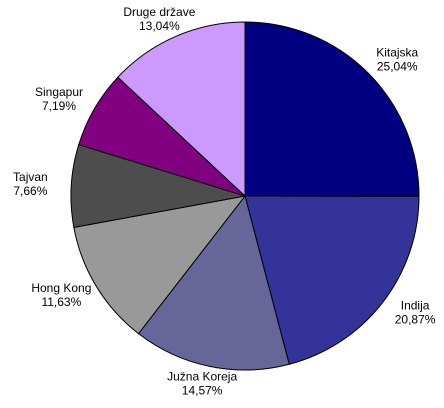  Describe the element at coordinates (59, 92) in the screenshot. I see `slice-label: Singapur` at that location.